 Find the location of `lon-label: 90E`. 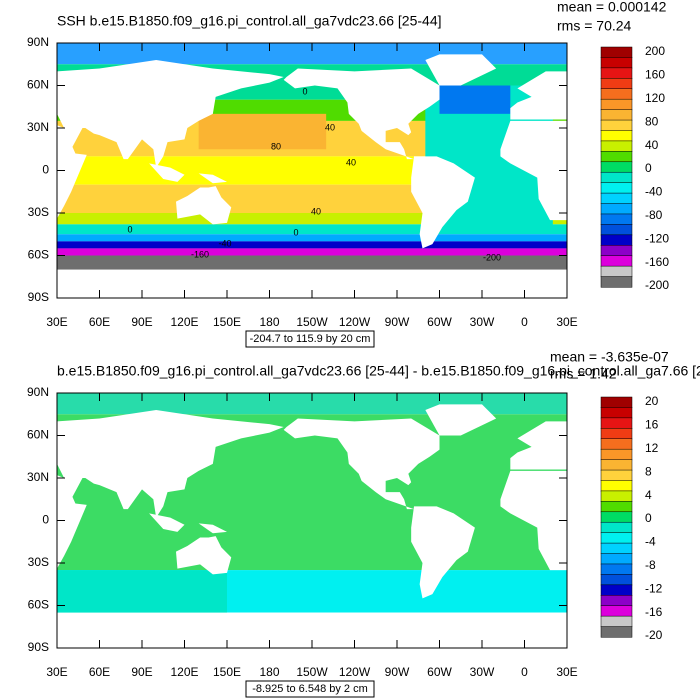

lon-label: 90E is located at coordinates (141, 672).